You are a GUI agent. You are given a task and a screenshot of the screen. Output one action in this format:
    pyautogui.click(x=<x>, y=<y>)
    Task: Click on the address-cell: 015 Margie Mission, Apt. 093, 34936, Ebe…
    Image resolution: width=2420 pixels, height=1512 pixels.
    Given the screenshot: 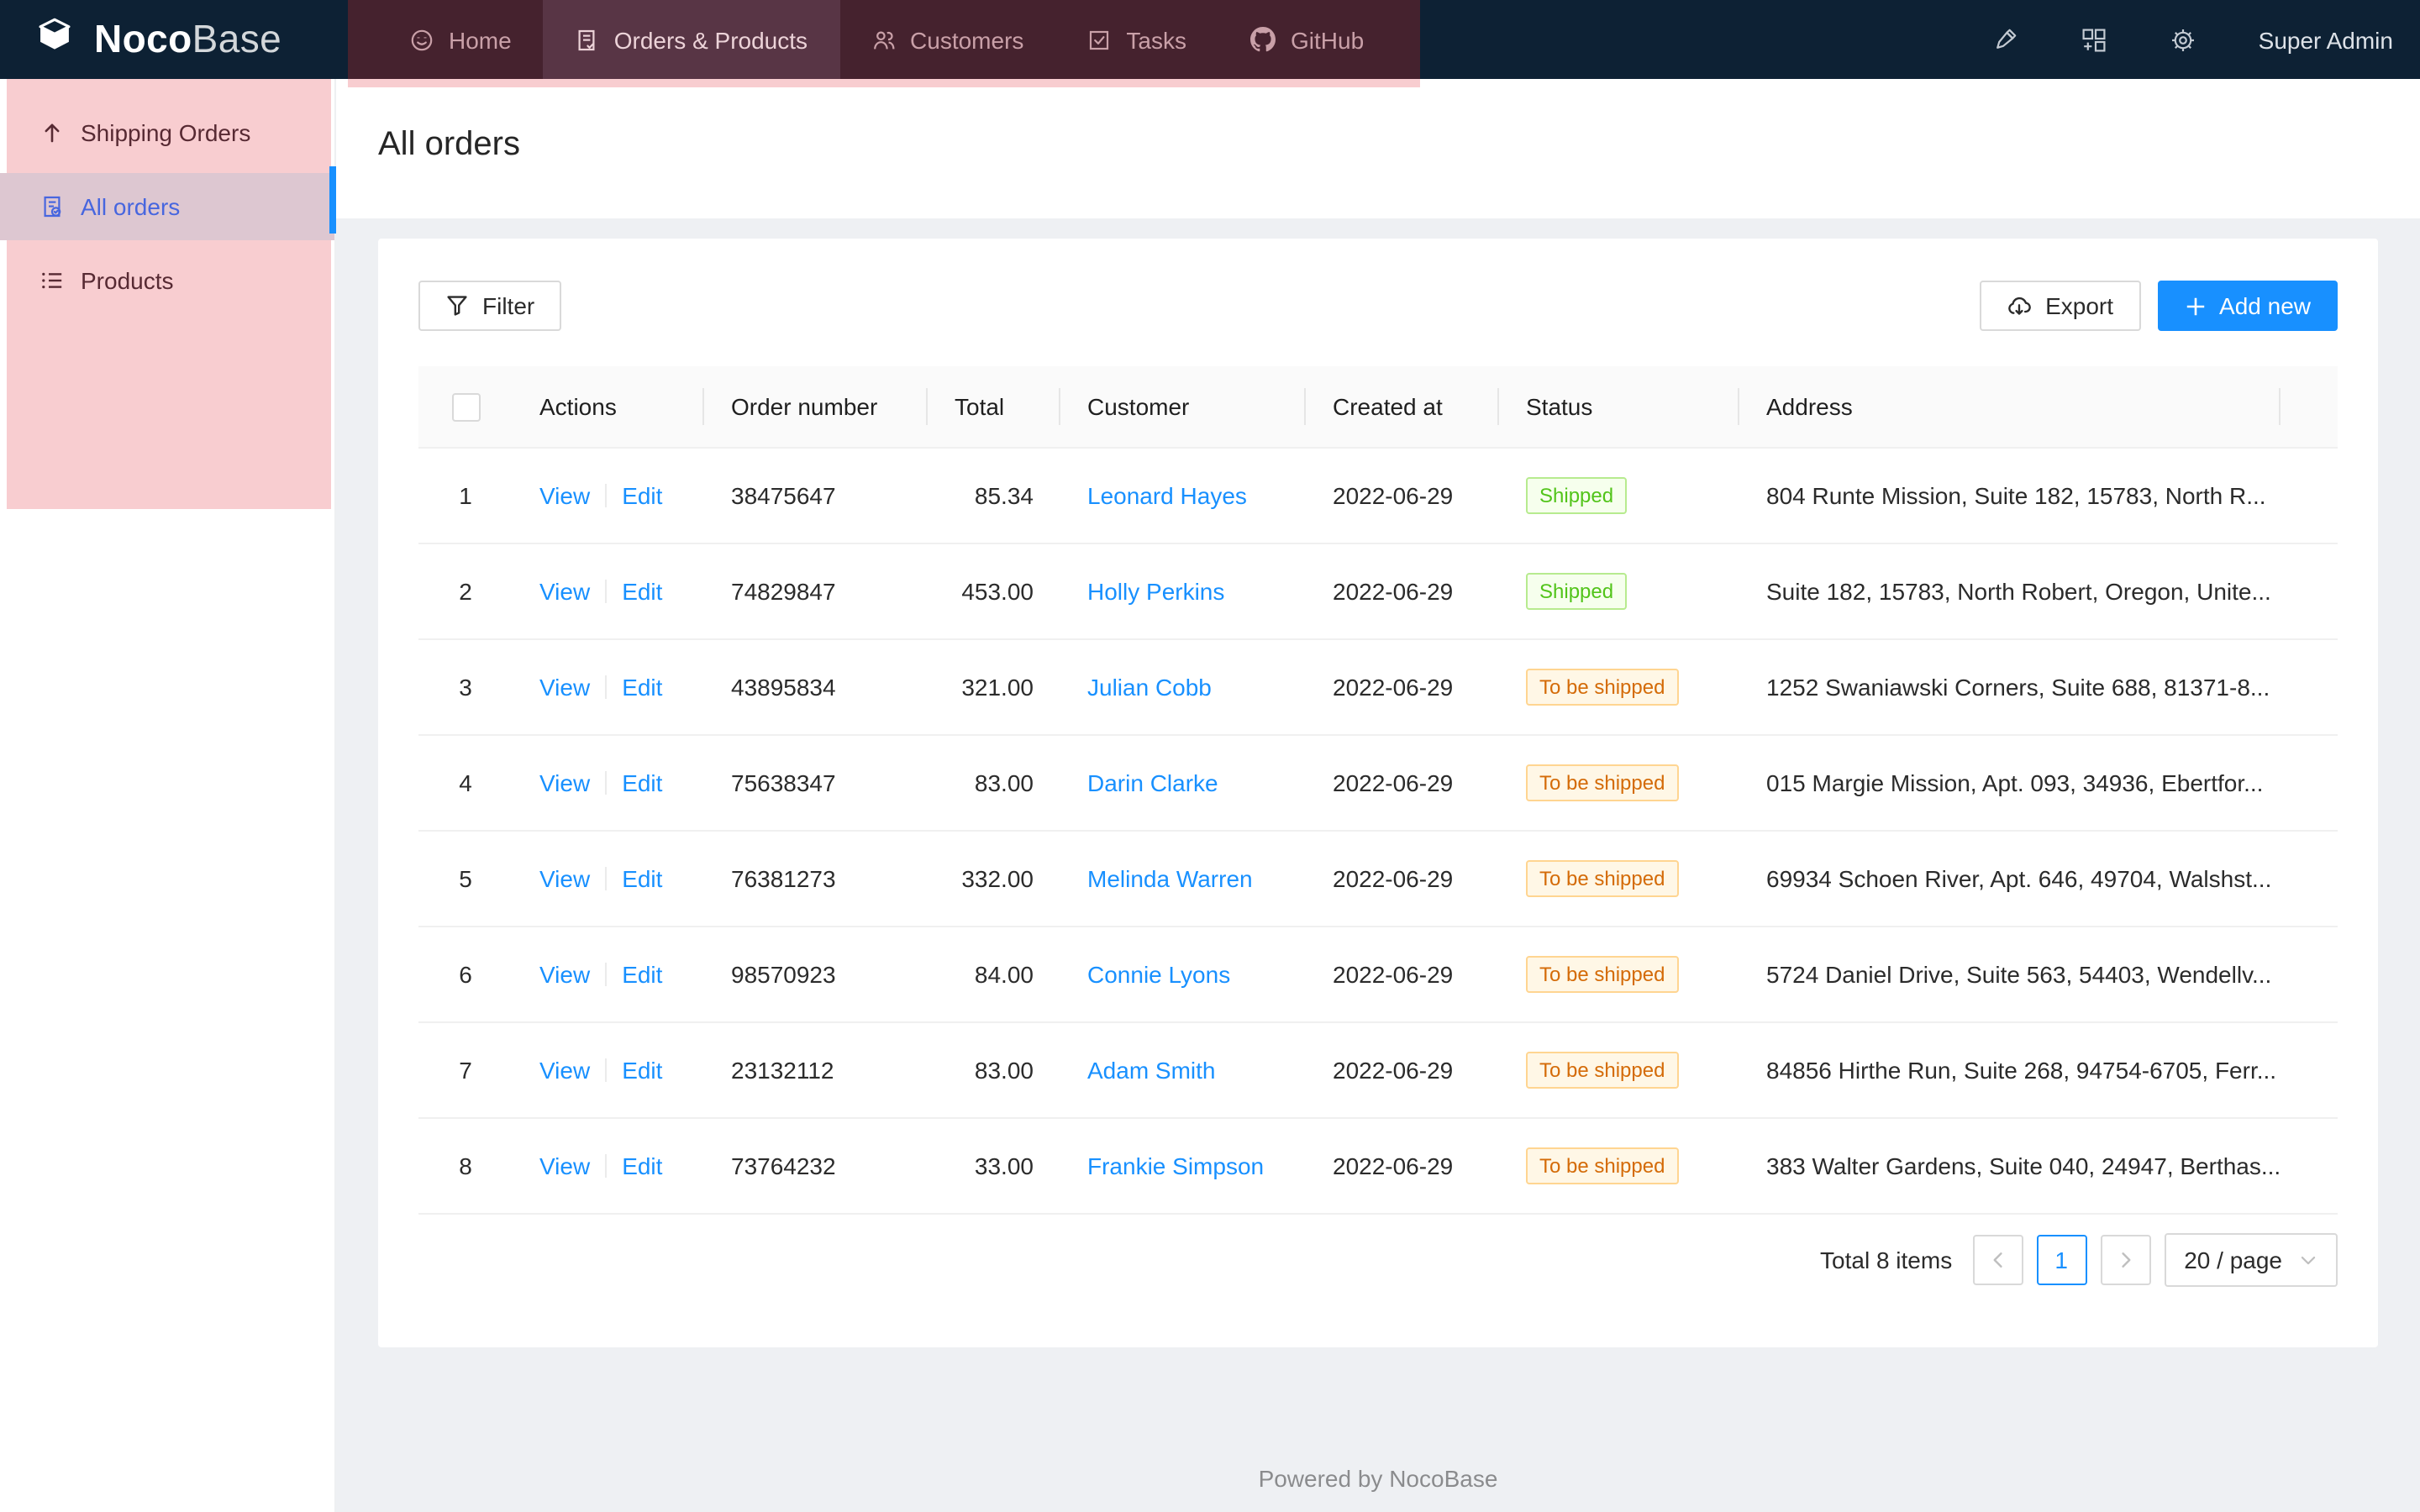 What is the action you would take?
    pyautogui.click(x=2015, y=782)
    